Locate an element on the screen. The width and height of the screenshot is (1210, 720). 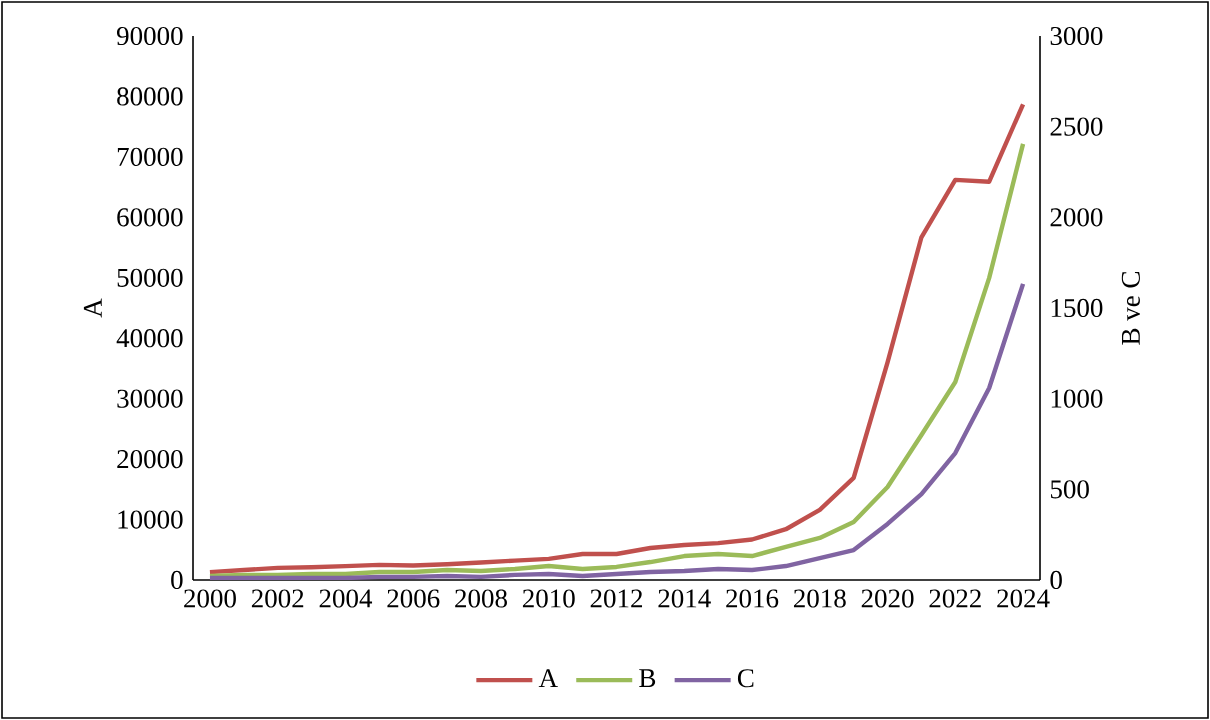
x-tick-label: 2016 is located at coordinates (752, 598).